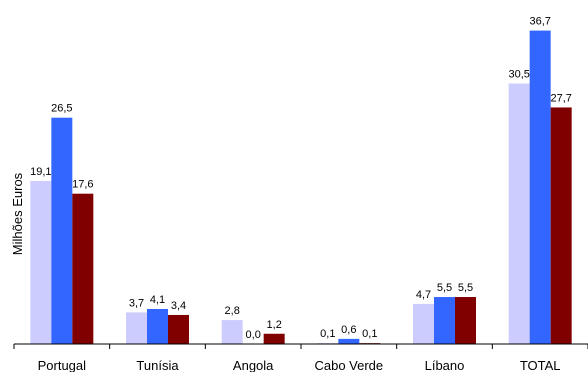 The height and width of the screenshot is (372, 588). I want to click on x-ticks-group, so click(300, 346).